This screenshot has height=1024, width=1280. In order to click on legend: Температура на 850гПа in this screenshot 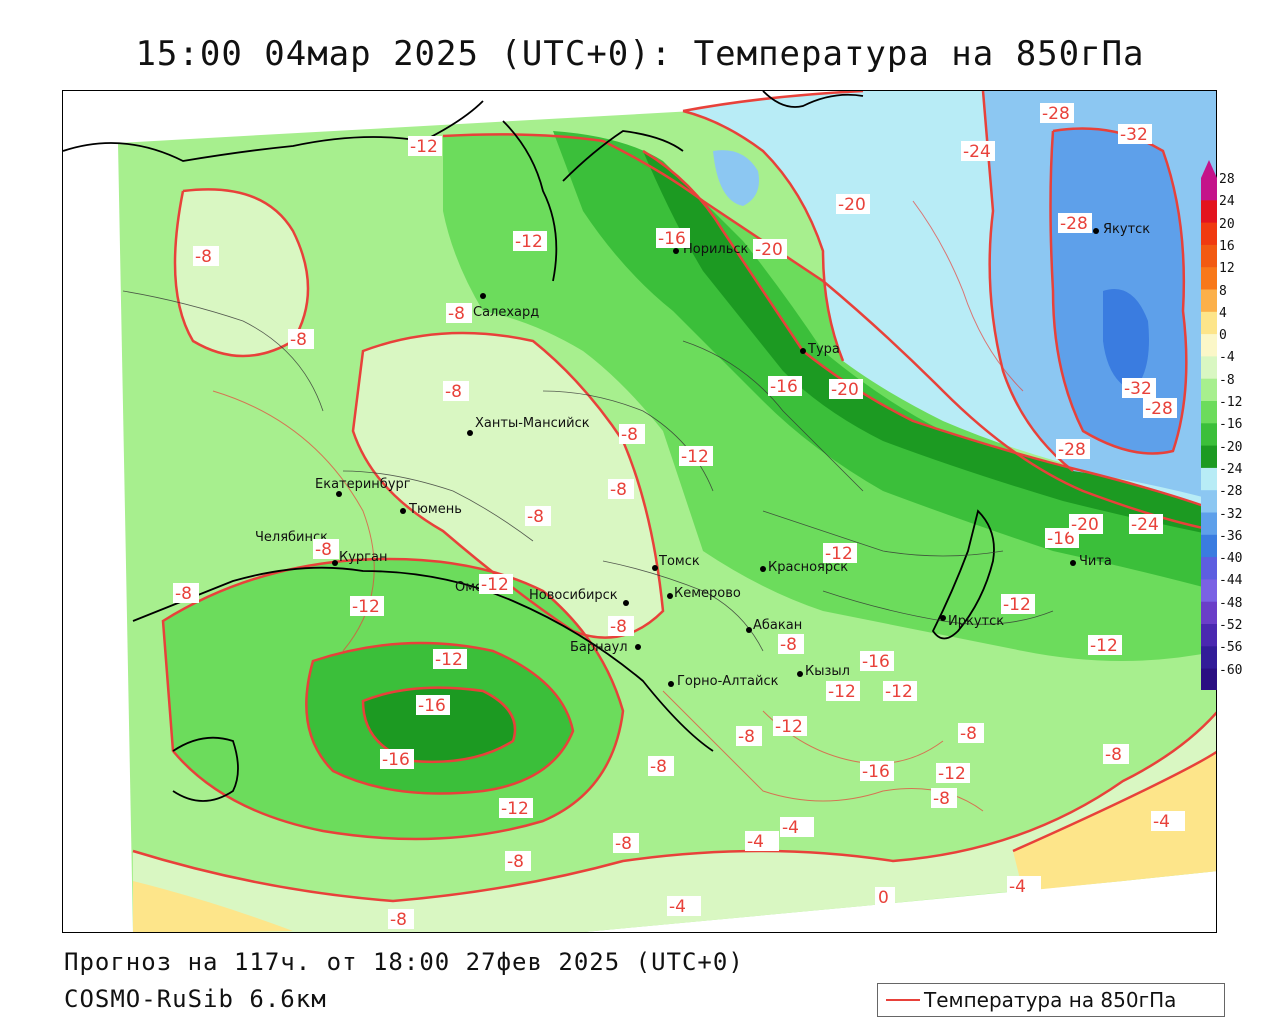, I will do `click(1051, 1000)`.